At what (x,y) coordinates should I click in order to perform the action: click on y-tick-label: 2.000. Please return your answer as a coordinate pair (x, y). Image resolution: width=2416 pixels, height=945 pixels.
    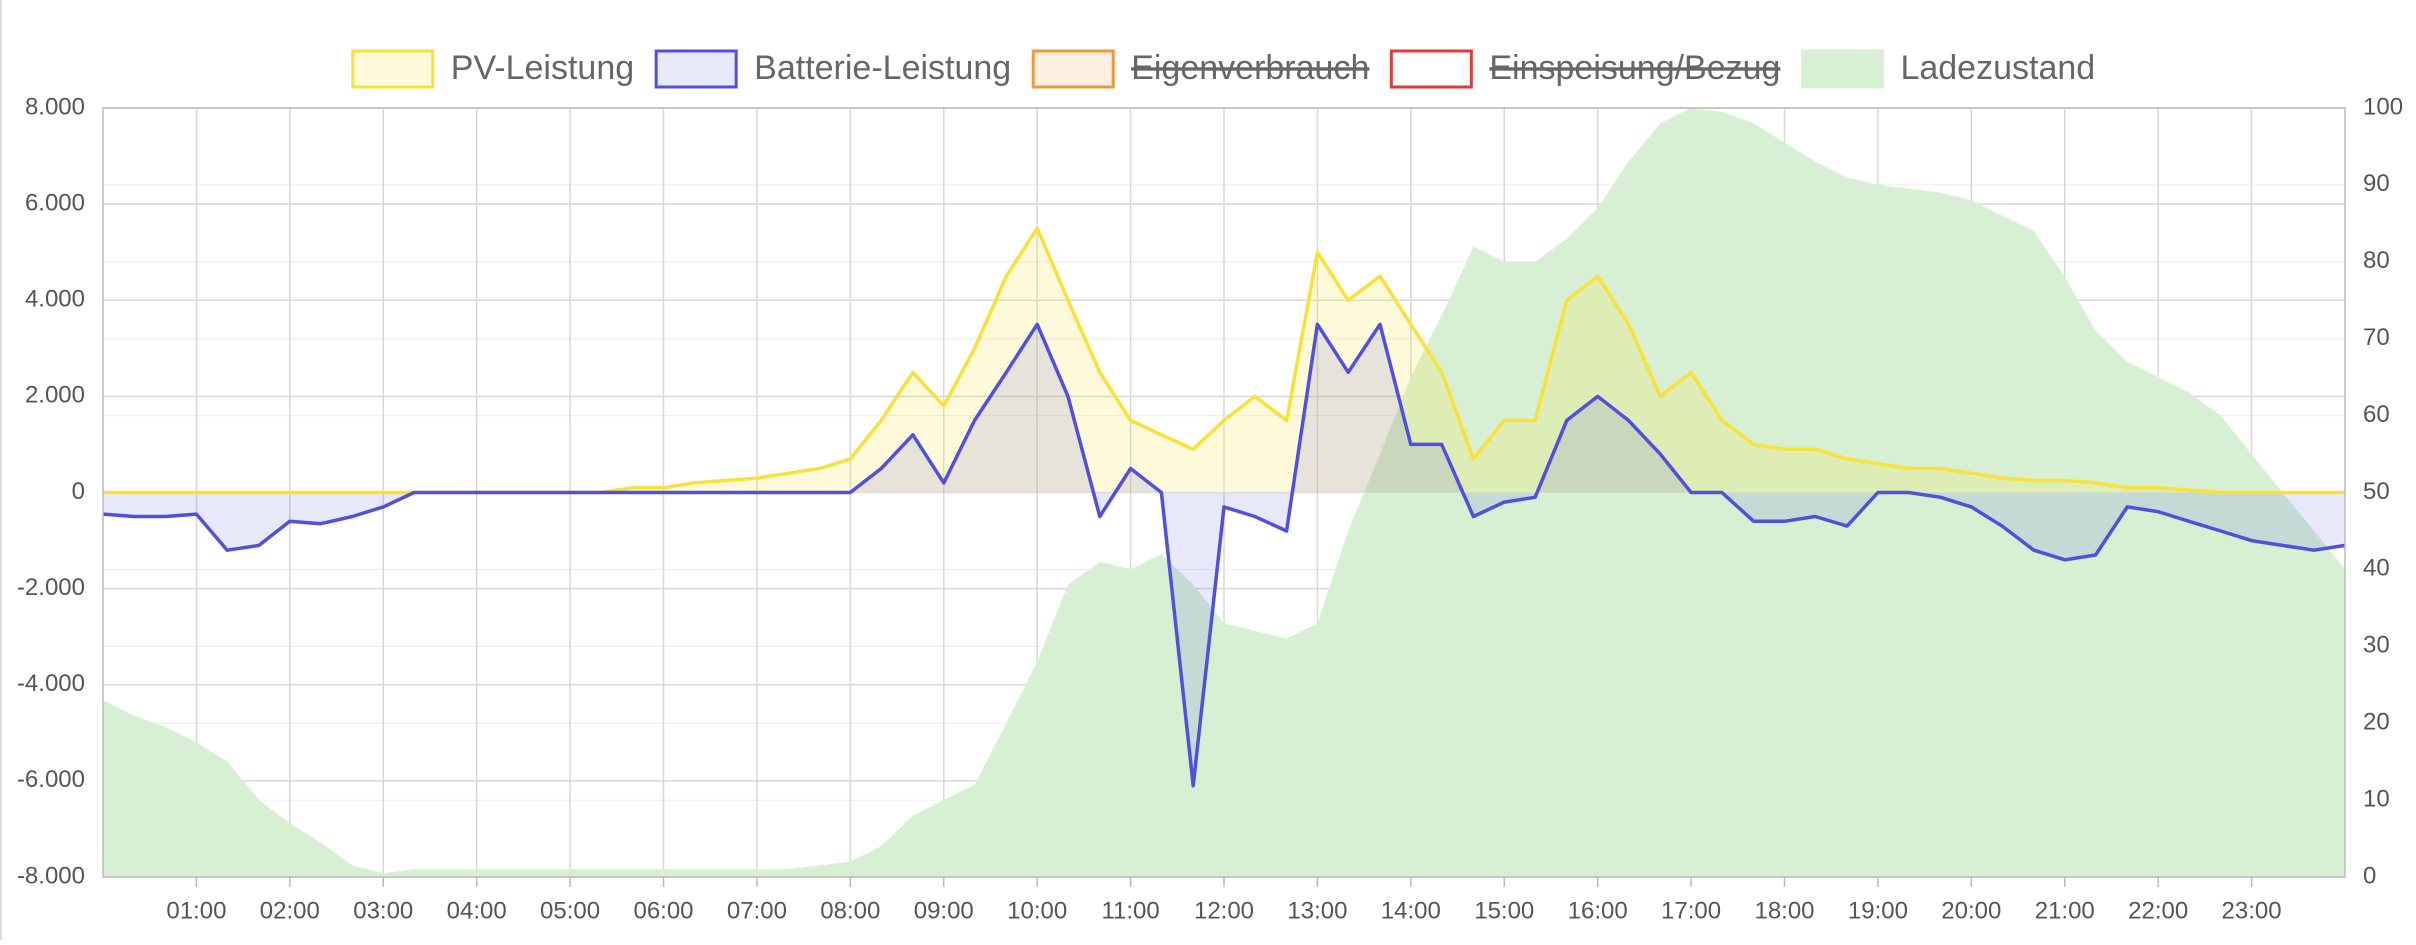
    Looking at the image, I should click on (55, 395).